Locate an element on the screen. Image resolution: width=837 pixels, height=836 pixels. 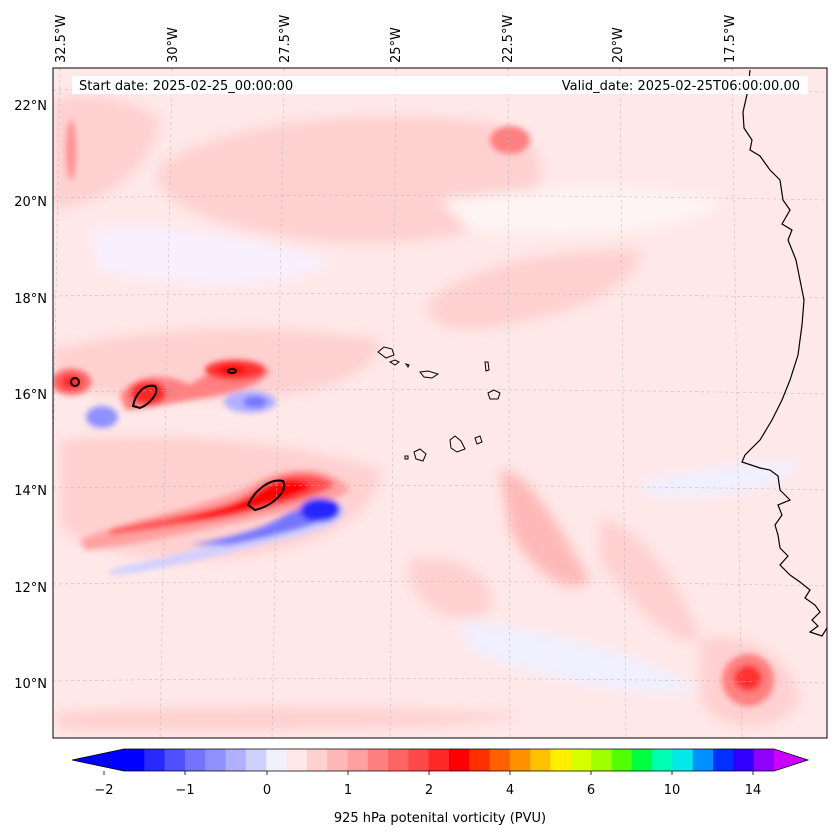
colorbar-outline is located at coordinates (440, 760).